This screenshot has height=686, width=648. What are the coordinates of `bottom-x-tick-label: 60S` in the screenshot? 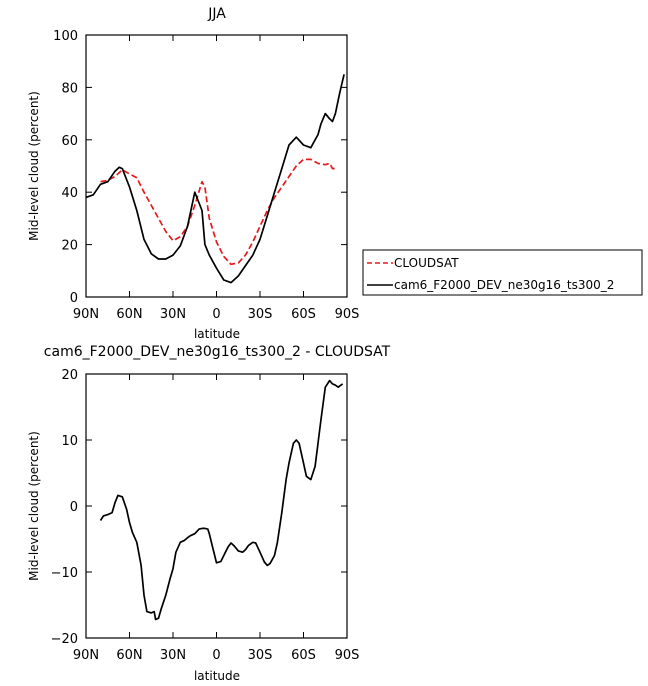 It's located at (303, 655).